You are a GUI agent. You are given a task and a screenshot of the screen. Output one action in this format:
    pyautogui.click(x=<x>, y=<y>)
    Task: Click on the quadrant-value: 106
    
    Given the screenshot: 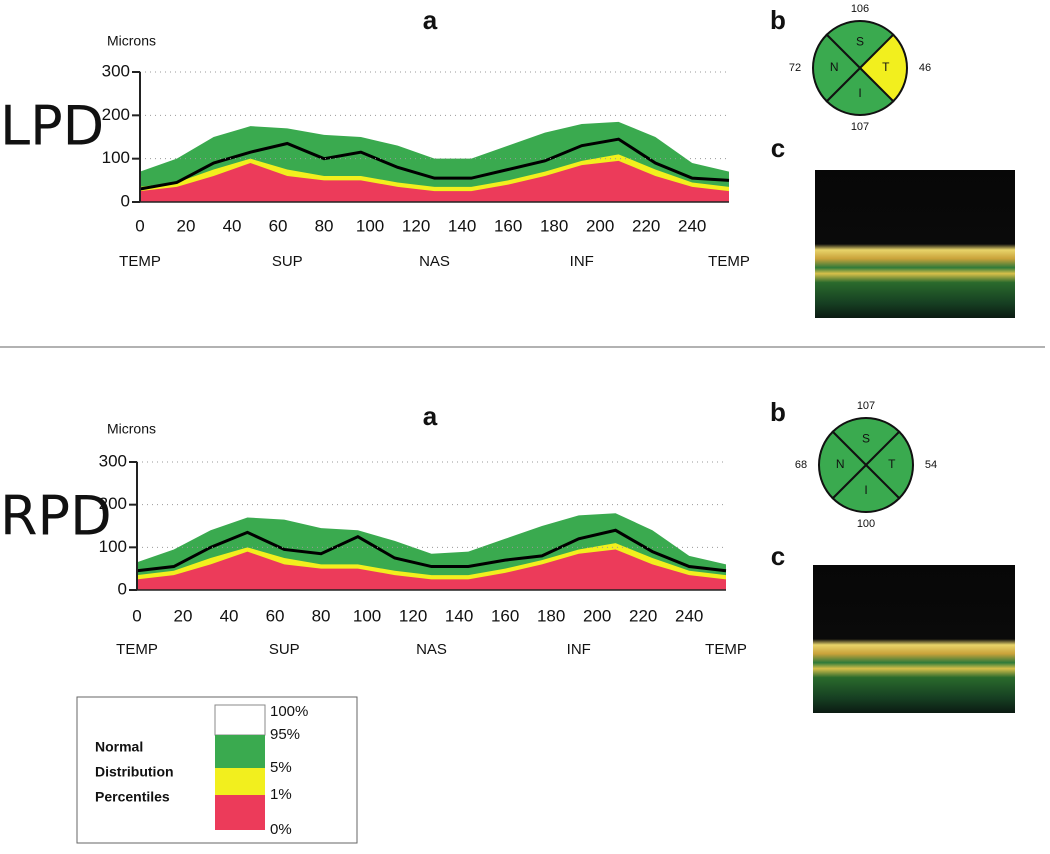 What is the action you would take?
    pyautogui.click(x=860, y=9)
    